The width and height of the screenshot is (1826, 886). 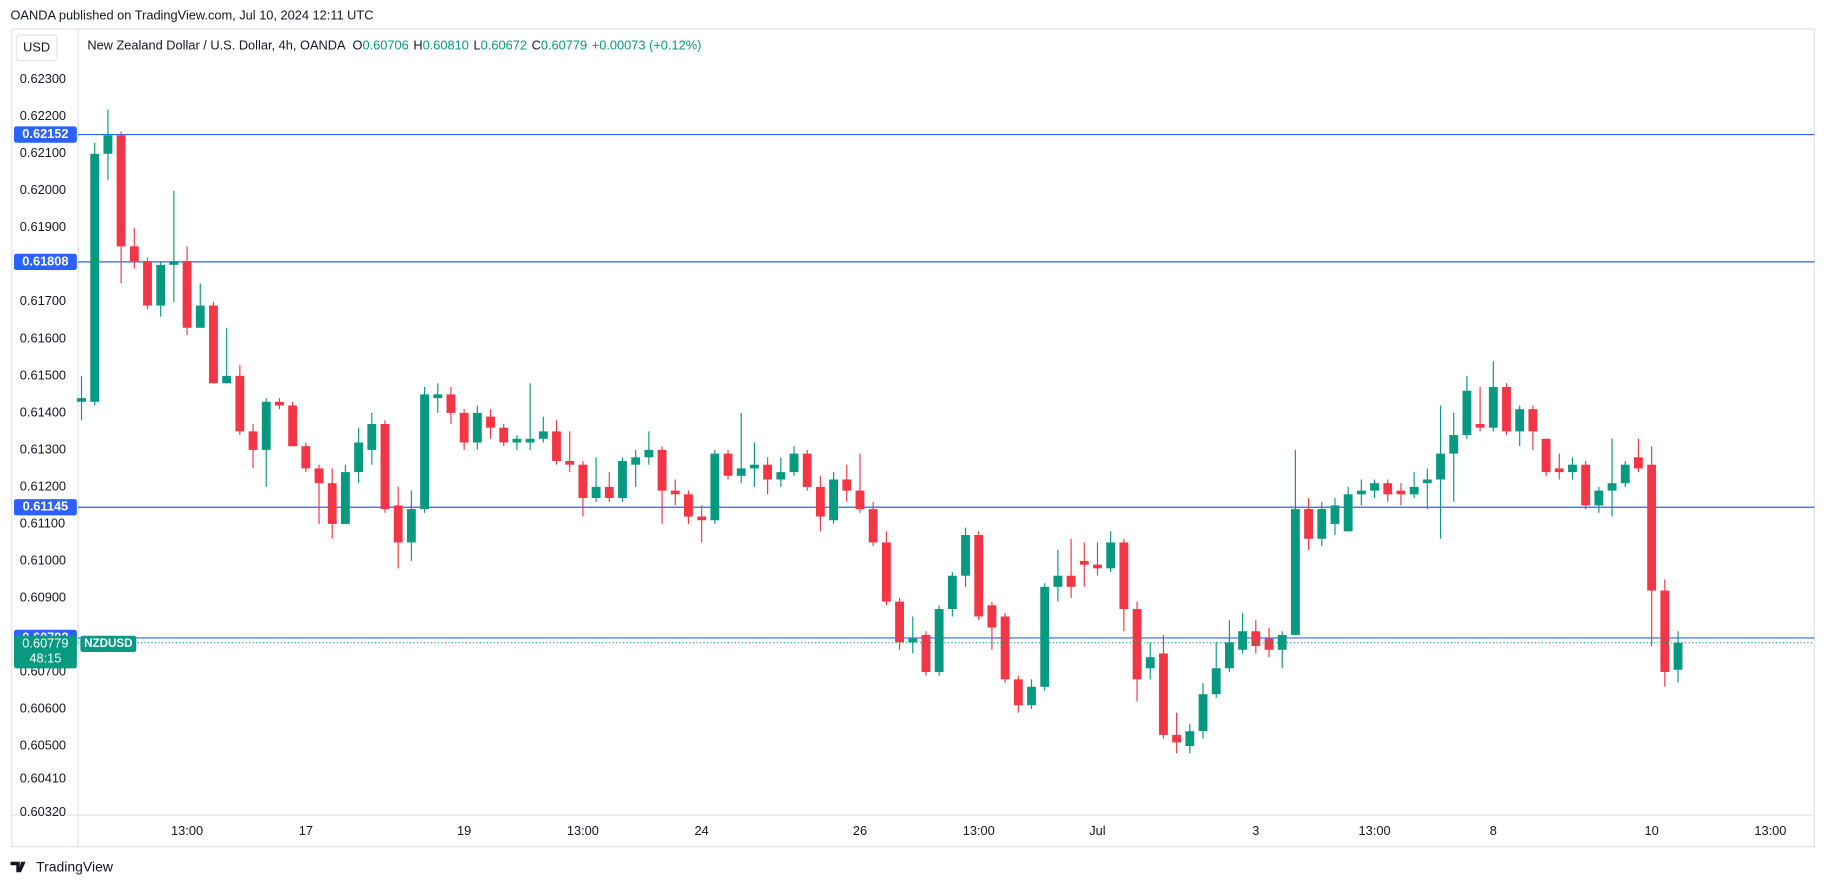 What do you see at coordinates (43, 115) in the screenshot?
I see `y-tick-label: 0.62200` at bounding box center [43, 115].